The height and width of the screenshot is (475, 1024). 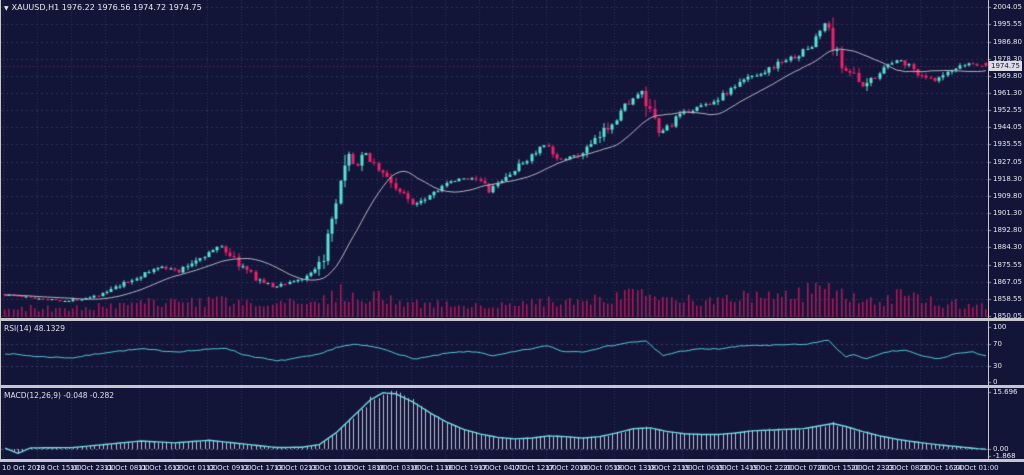 What do you see at coordinates (908, 468) in the screenshot?
I see `time-tick-label: 23 Oct 08:00` at bounding box center [908, 468].